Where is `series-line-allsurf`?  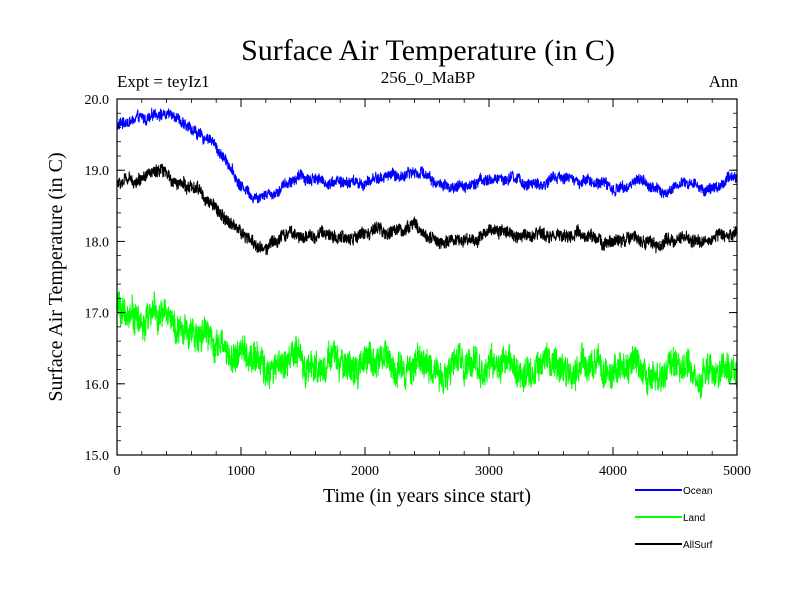
series-line-allsurf is located at coordinates (427, 209).